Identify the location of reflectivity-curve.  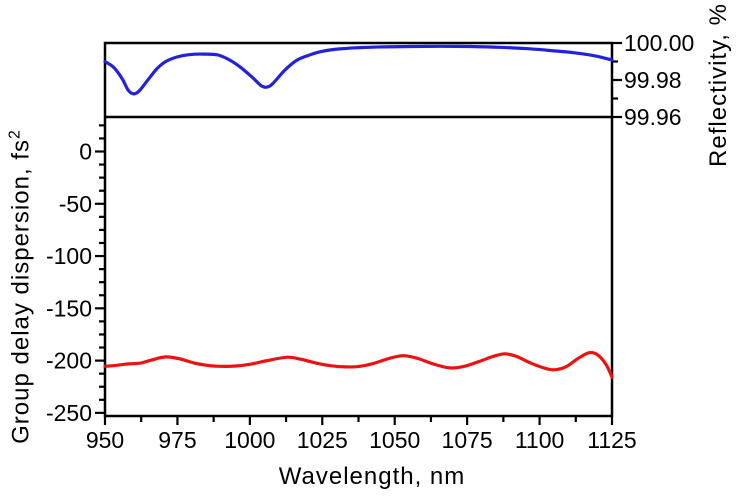
(358, 70).